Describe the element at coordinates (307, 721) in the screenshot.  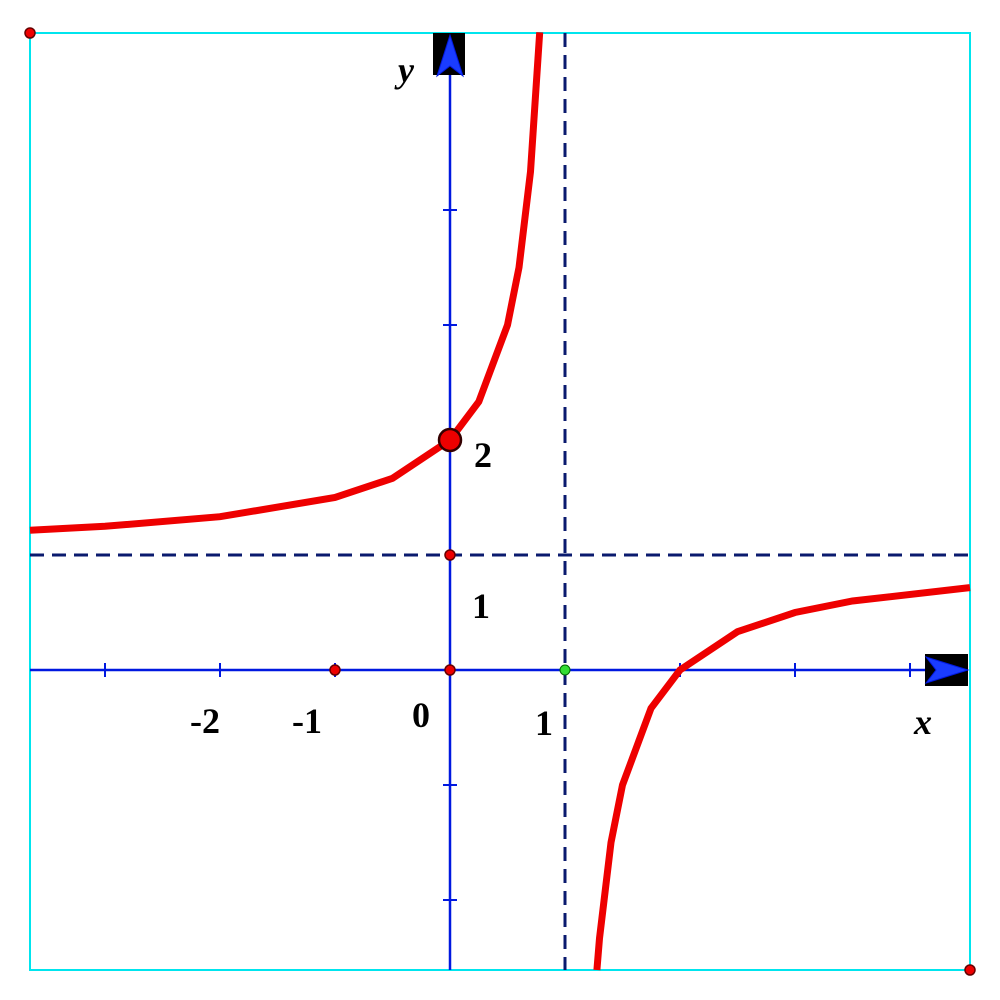
I see `x-tick-label: -1` at that location.